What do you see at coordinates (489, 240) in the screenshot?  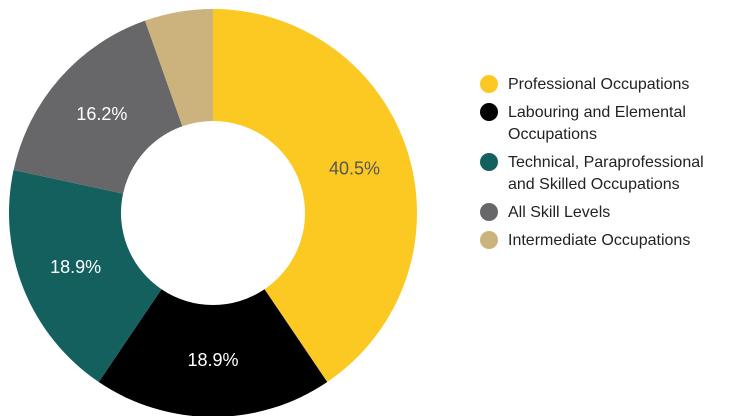 I see `legend-swatch-intermediate` at bounding box center [489, 240].